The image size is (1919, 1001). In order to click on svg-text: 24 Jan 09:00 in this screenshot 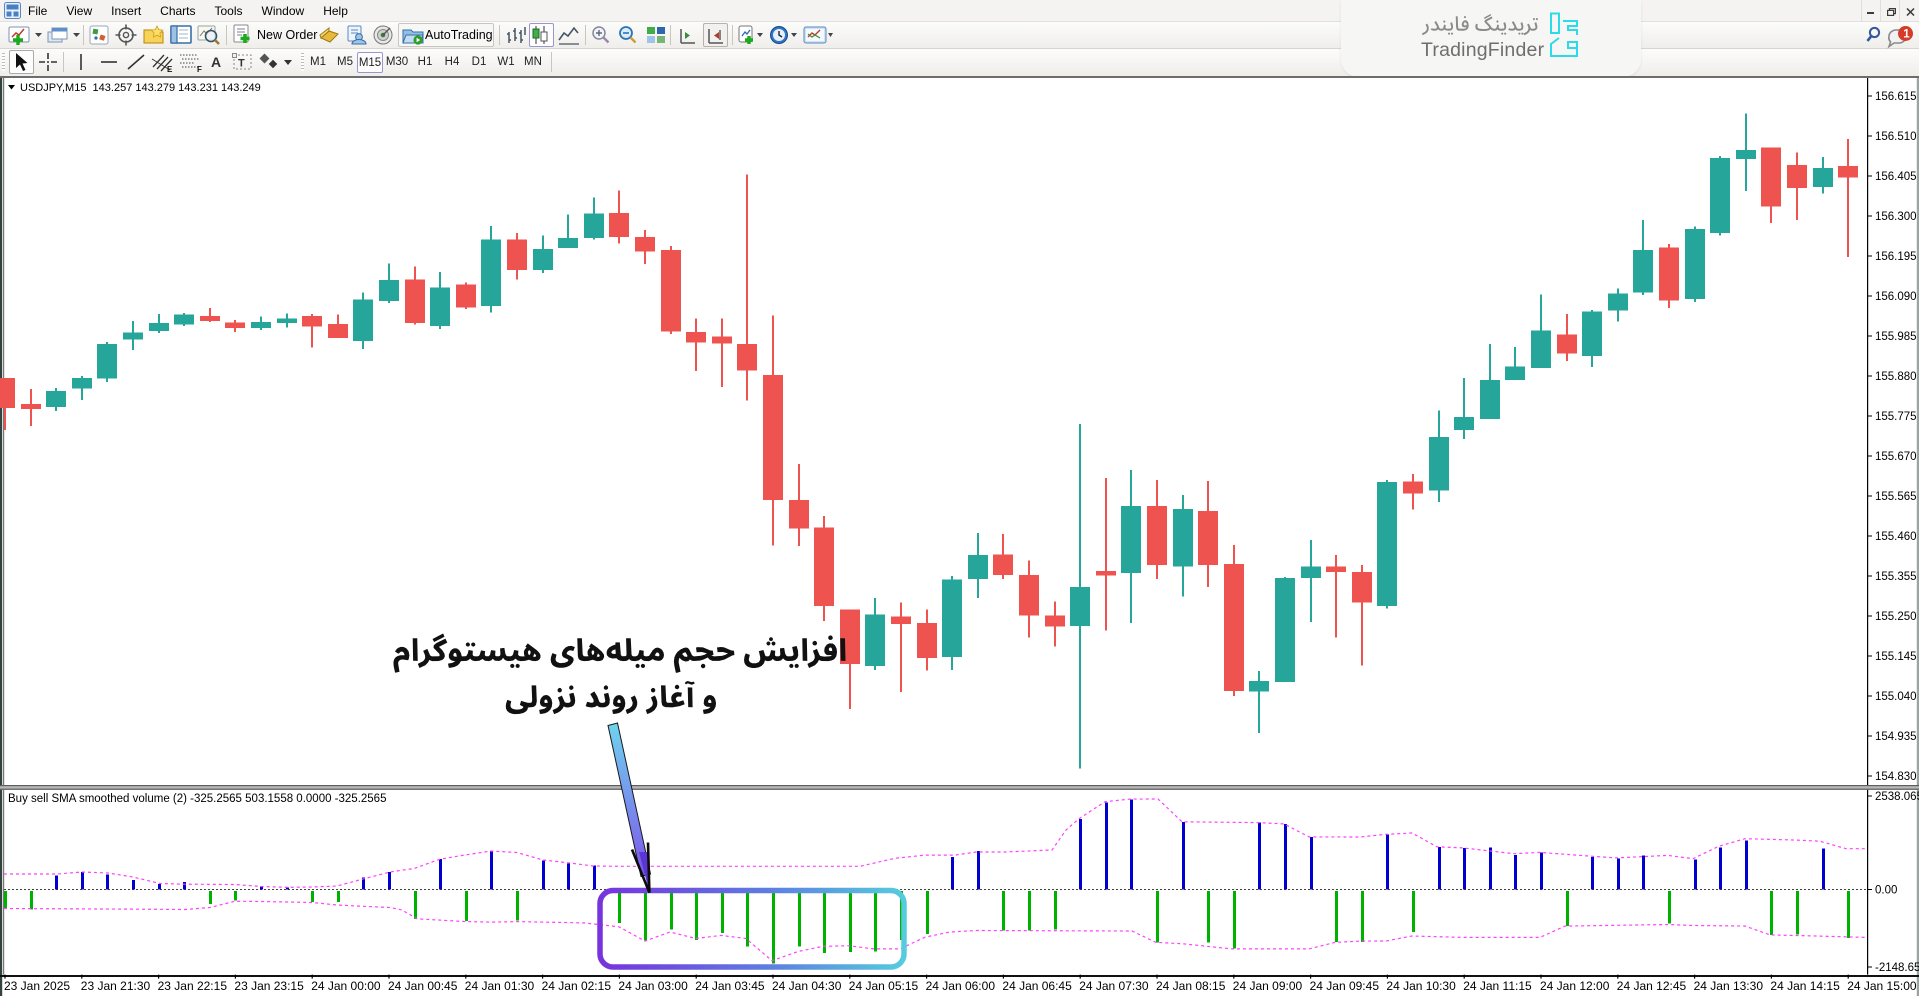, I will do `click(1268, 986)`.